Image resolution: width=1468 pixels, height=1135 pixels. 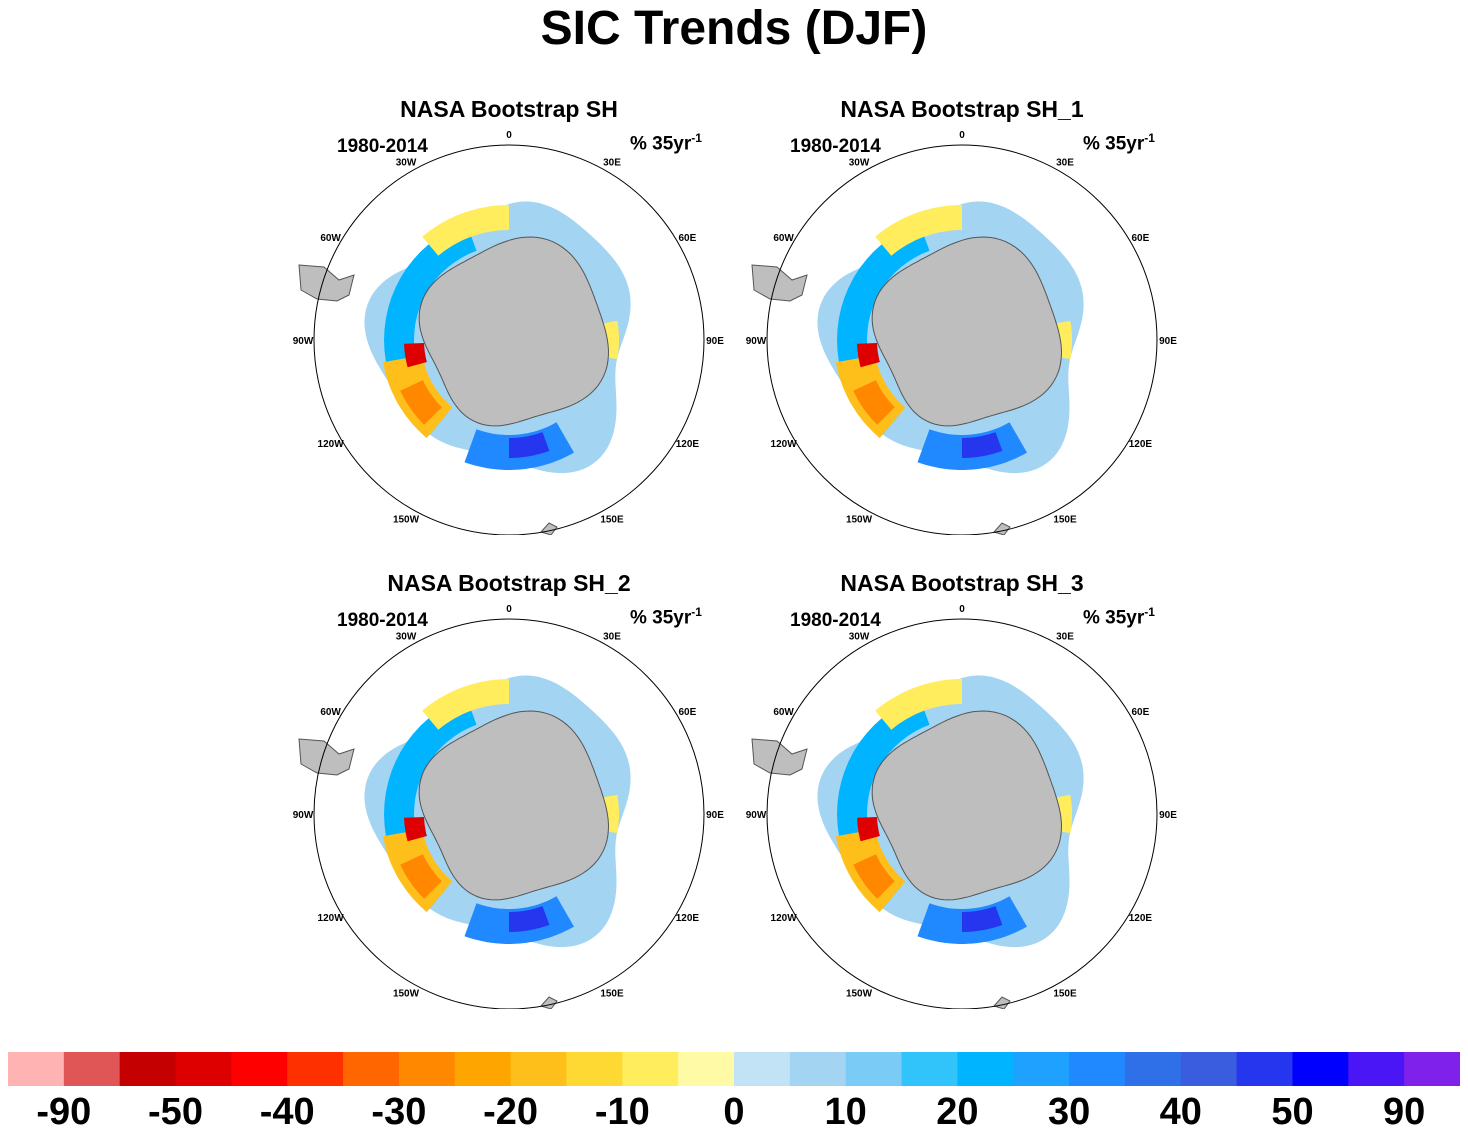 I want to click on longitude-label: 90E, so click(x=1168, y=815).